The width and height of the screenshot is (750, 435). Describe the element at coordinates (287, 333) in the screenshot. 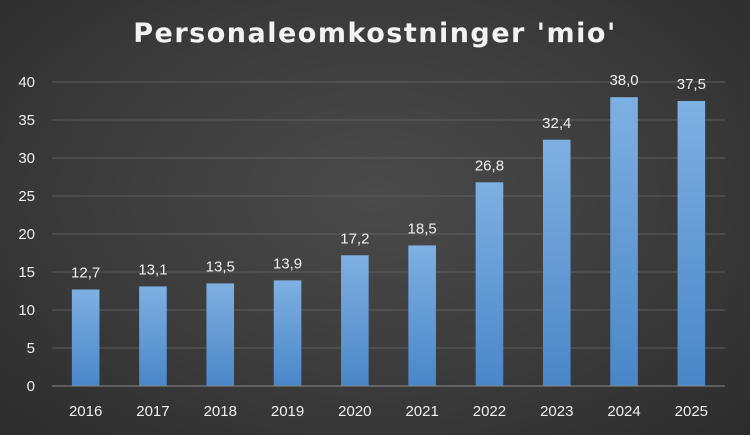

I see `bar-2019` at that location.